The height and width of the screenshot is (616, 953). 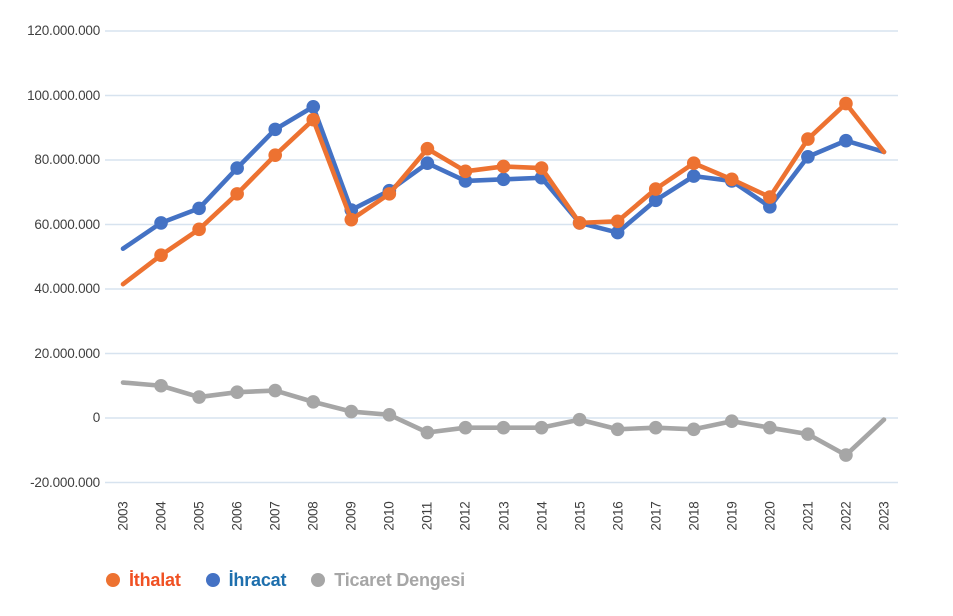 What do you see at coordinates (427, 432) in the screenshot?
I see `data-point-2-2011` at bounding box center [427, 432].